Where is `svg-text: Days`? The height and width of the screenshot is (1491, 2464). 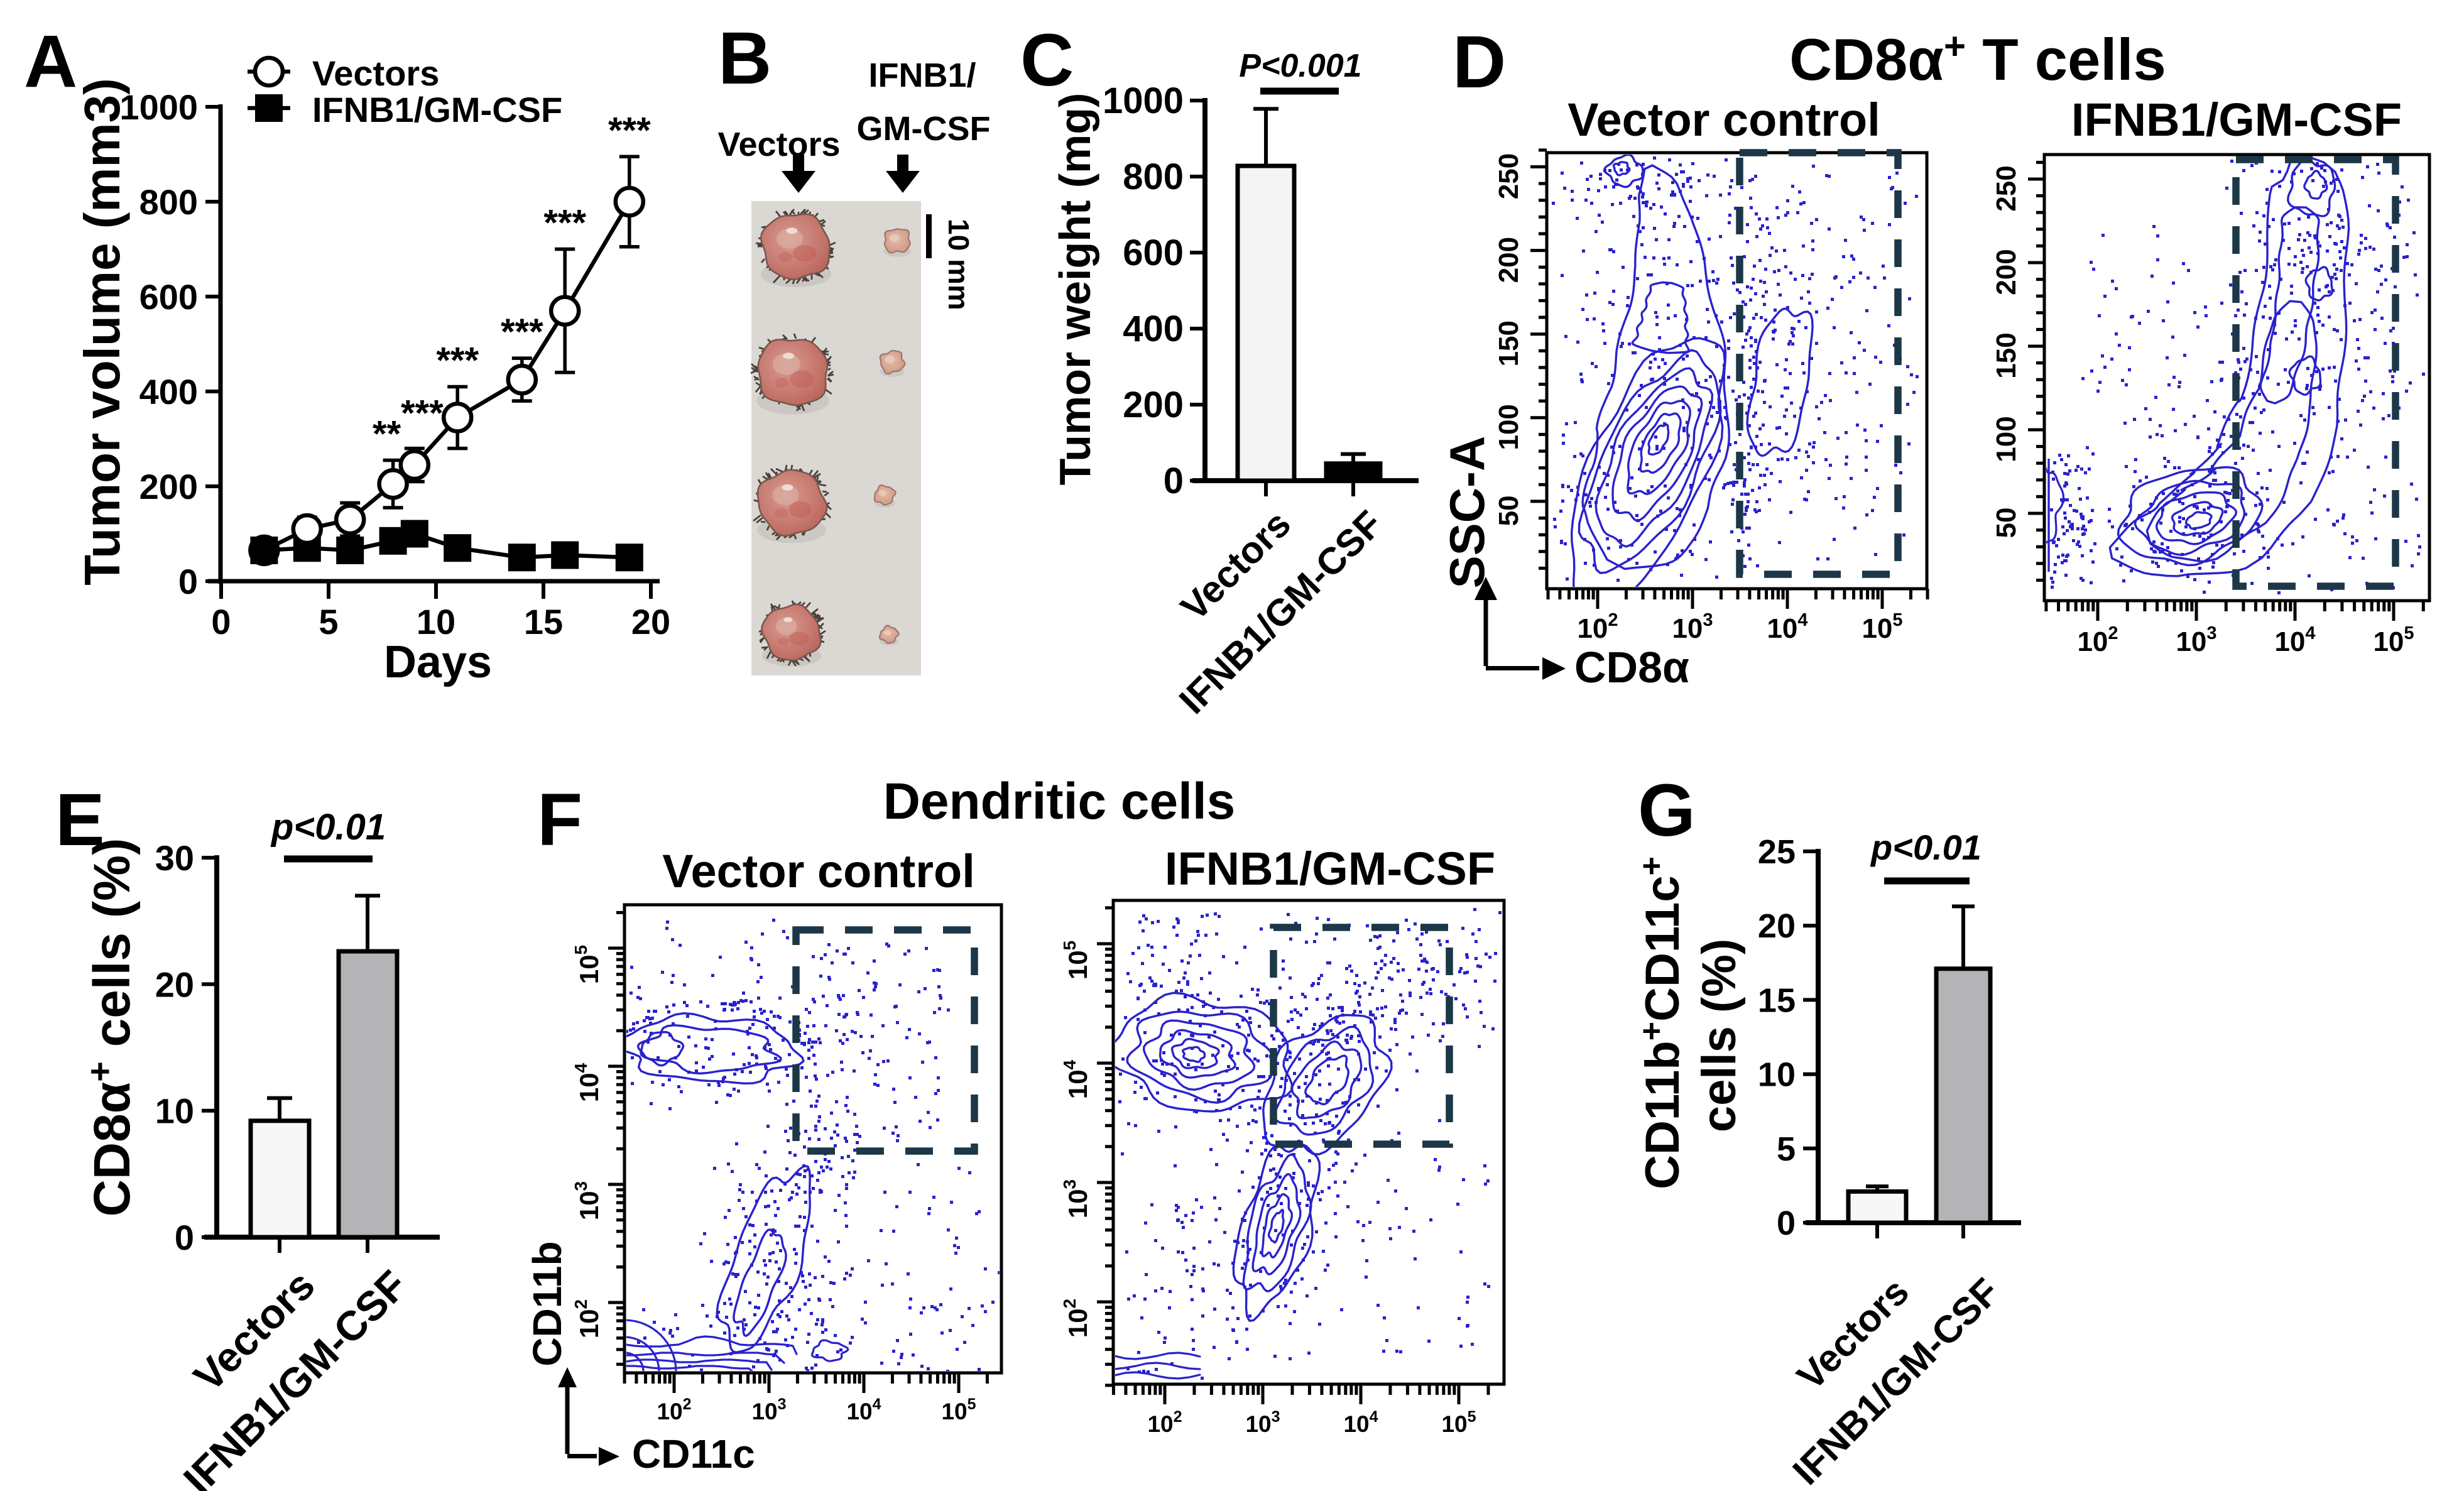
svg-text: Days is located at coordinates (438, 662).